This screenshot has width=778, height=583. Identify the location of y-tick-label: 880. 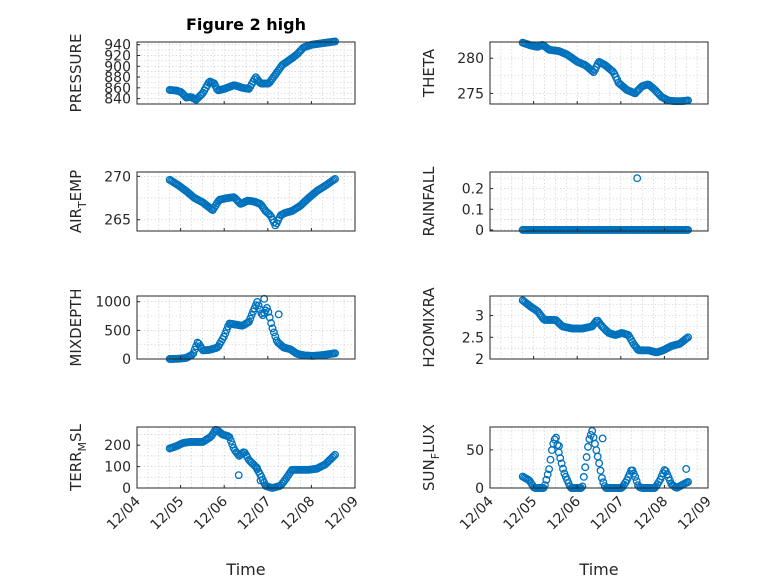
(117, 78).